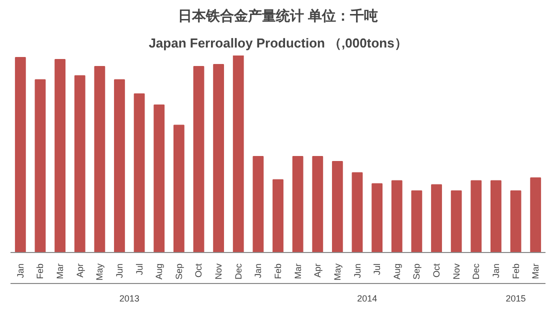 This screenshot has height=328, width=559. What do you see at coordinates (367, 299) in the screenshot?
I see `text: 2014` at bounding box center [367, 299].